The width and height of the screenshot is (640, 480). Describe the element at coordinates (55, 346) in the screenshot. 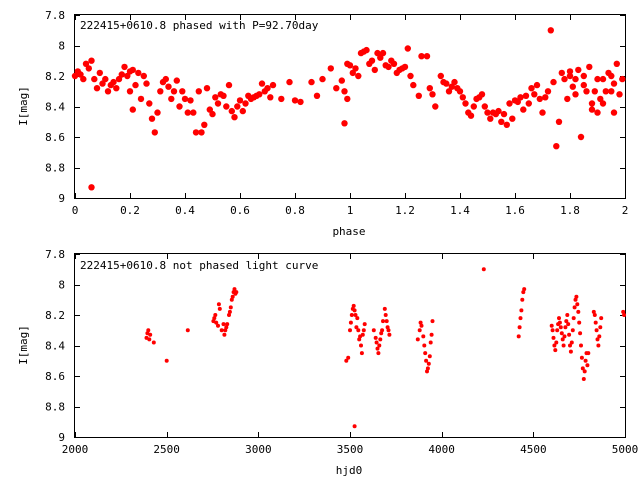

I see `y-tick-label: 8.4` at that location.